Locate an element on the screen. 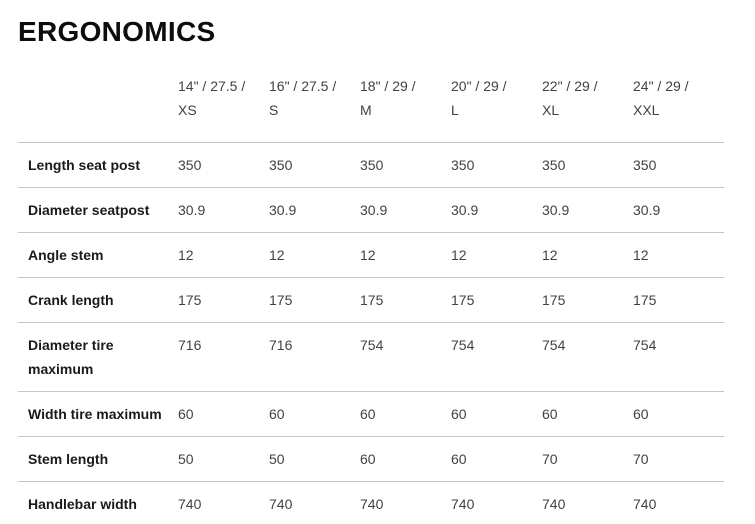  column-header-size: XL is located at coordinates (551, 110).